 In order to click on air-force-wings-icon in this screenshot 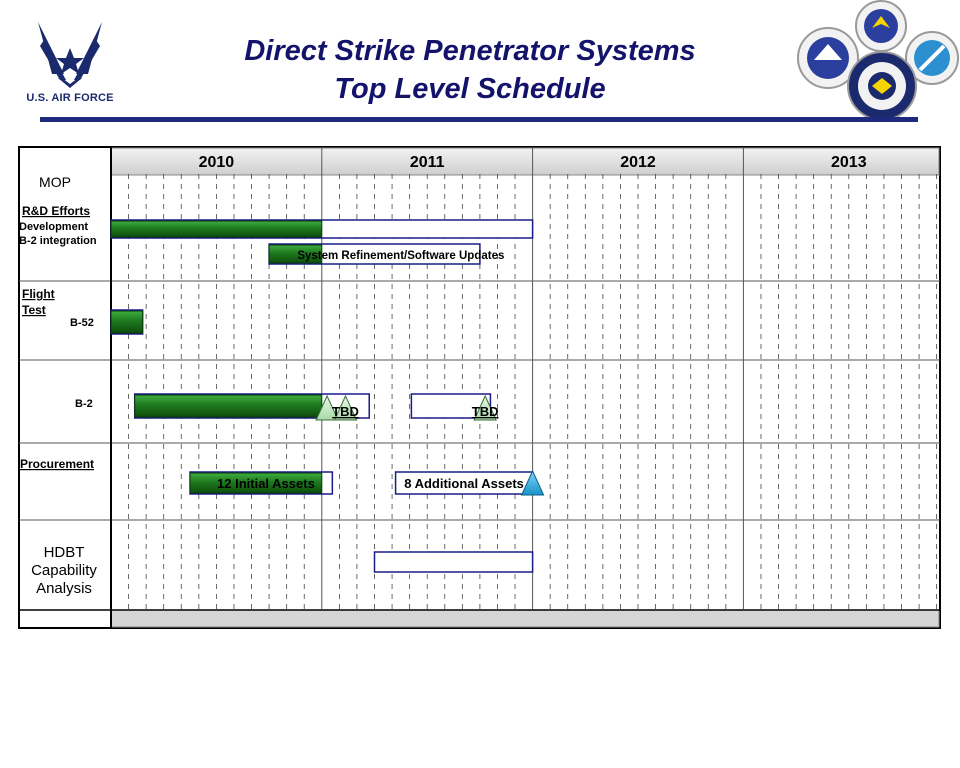, I will do `click(70, 55)`.